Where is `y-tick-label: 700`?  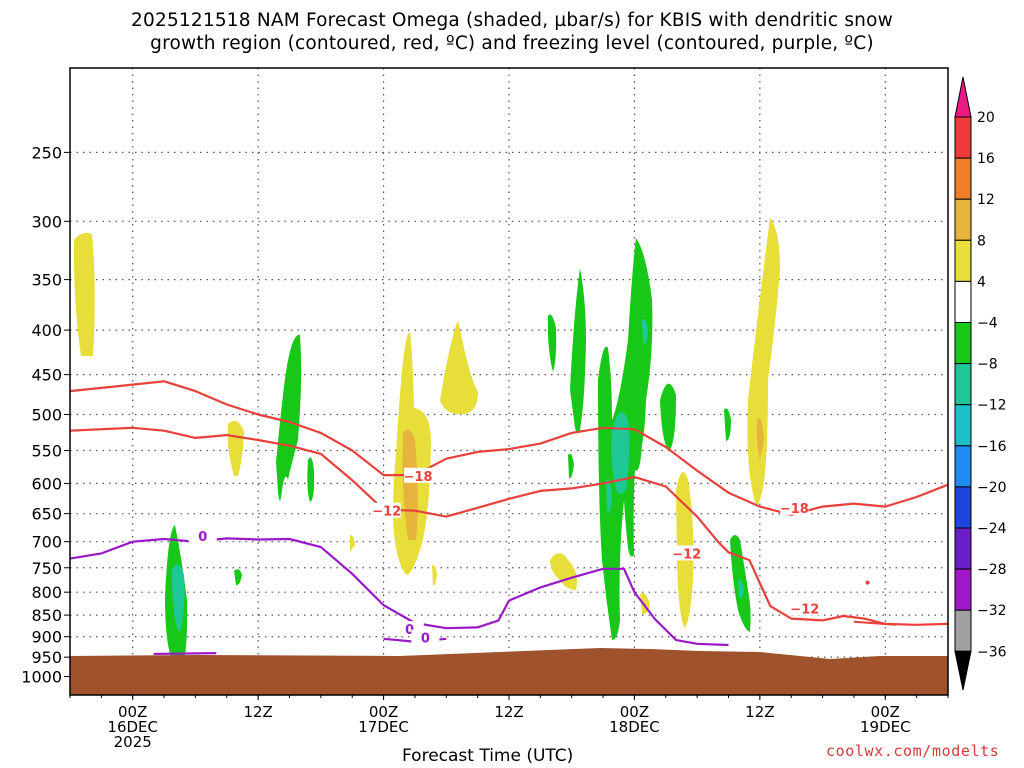 y-tick-label: 700 is located at coordinates (46, 542).